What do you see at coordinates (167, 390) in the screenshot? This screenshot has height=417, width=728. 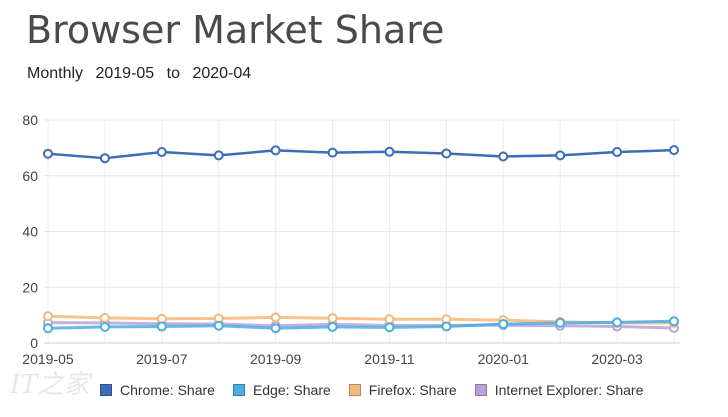 I see `legend-label: Chrome: Share` at bounding box center [167, 390].